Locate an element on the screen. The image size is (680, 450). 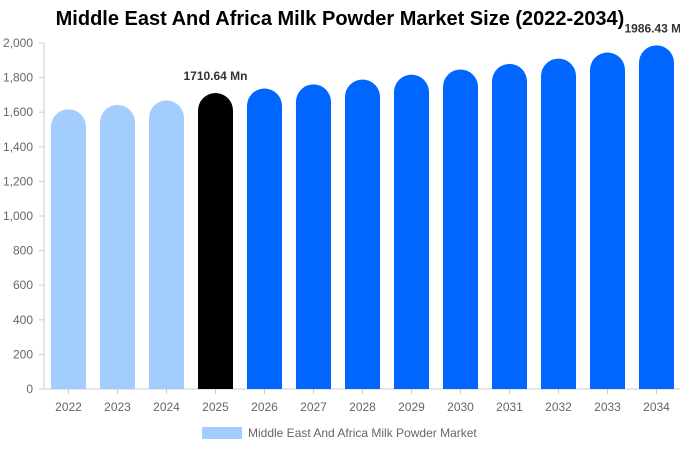
x-tick-label: 2028 is located at coordinates (362, 407).